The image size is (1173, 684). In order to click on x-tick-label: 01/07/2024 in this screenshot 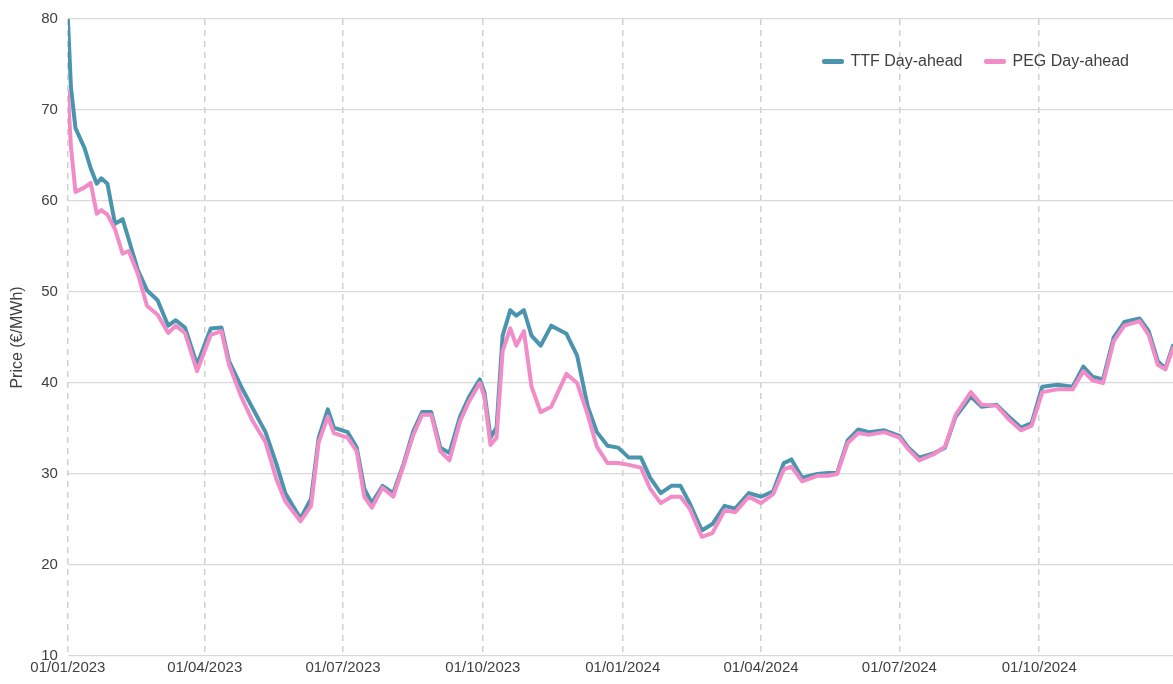, I will do `click(899, 667)`.